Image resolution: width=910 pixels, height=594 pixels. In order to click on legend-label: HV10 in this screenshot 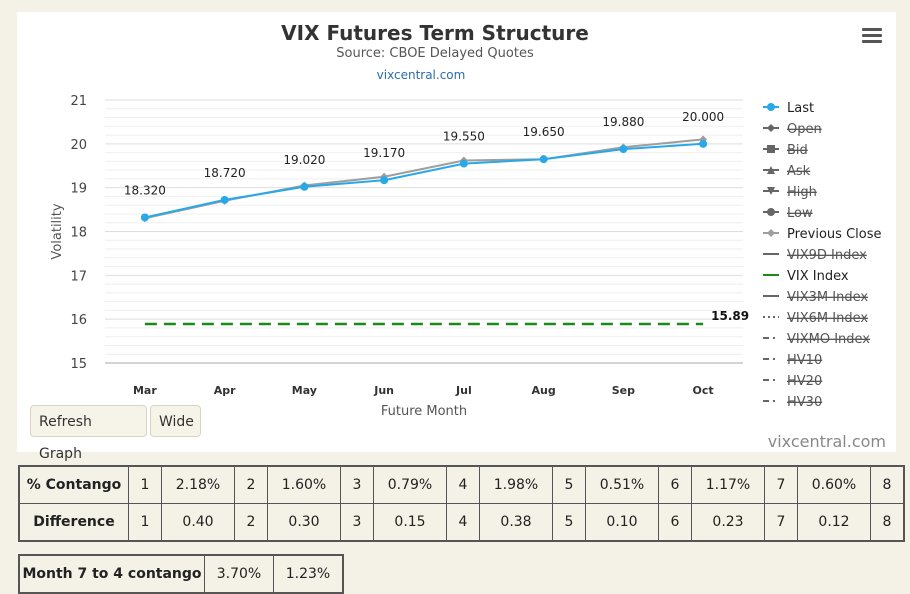, I will do `click(804, 360)`.